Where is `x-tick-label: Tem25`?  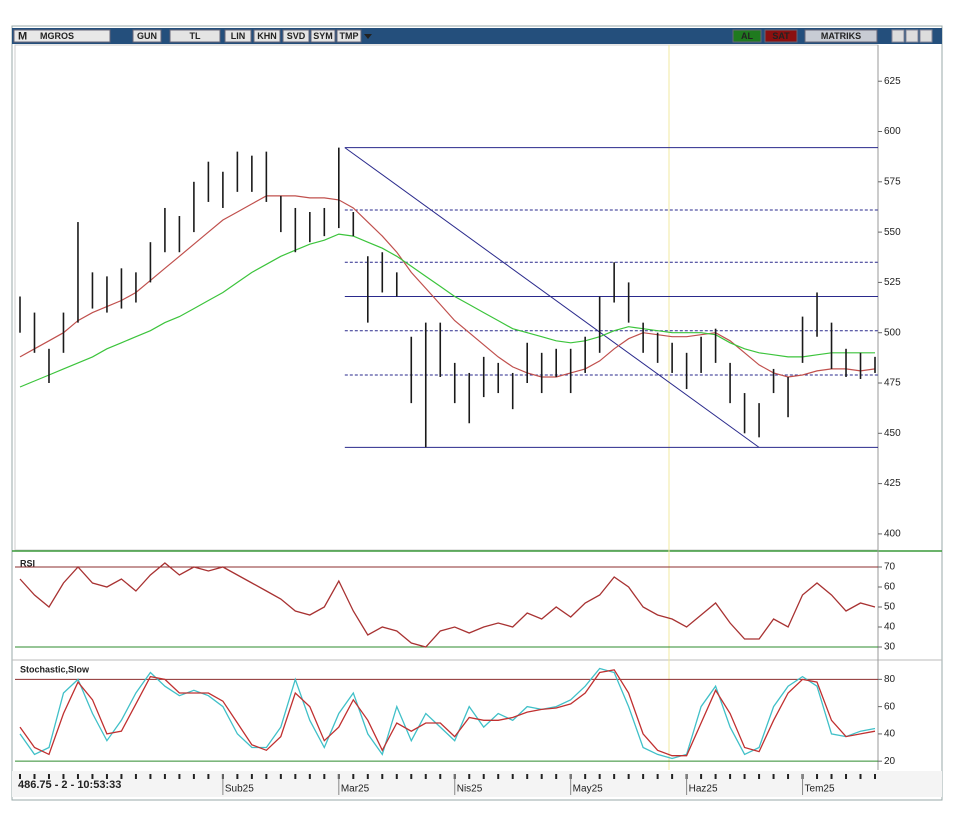
x-tick-label: Tem25 is located at coordinates (820, 789).